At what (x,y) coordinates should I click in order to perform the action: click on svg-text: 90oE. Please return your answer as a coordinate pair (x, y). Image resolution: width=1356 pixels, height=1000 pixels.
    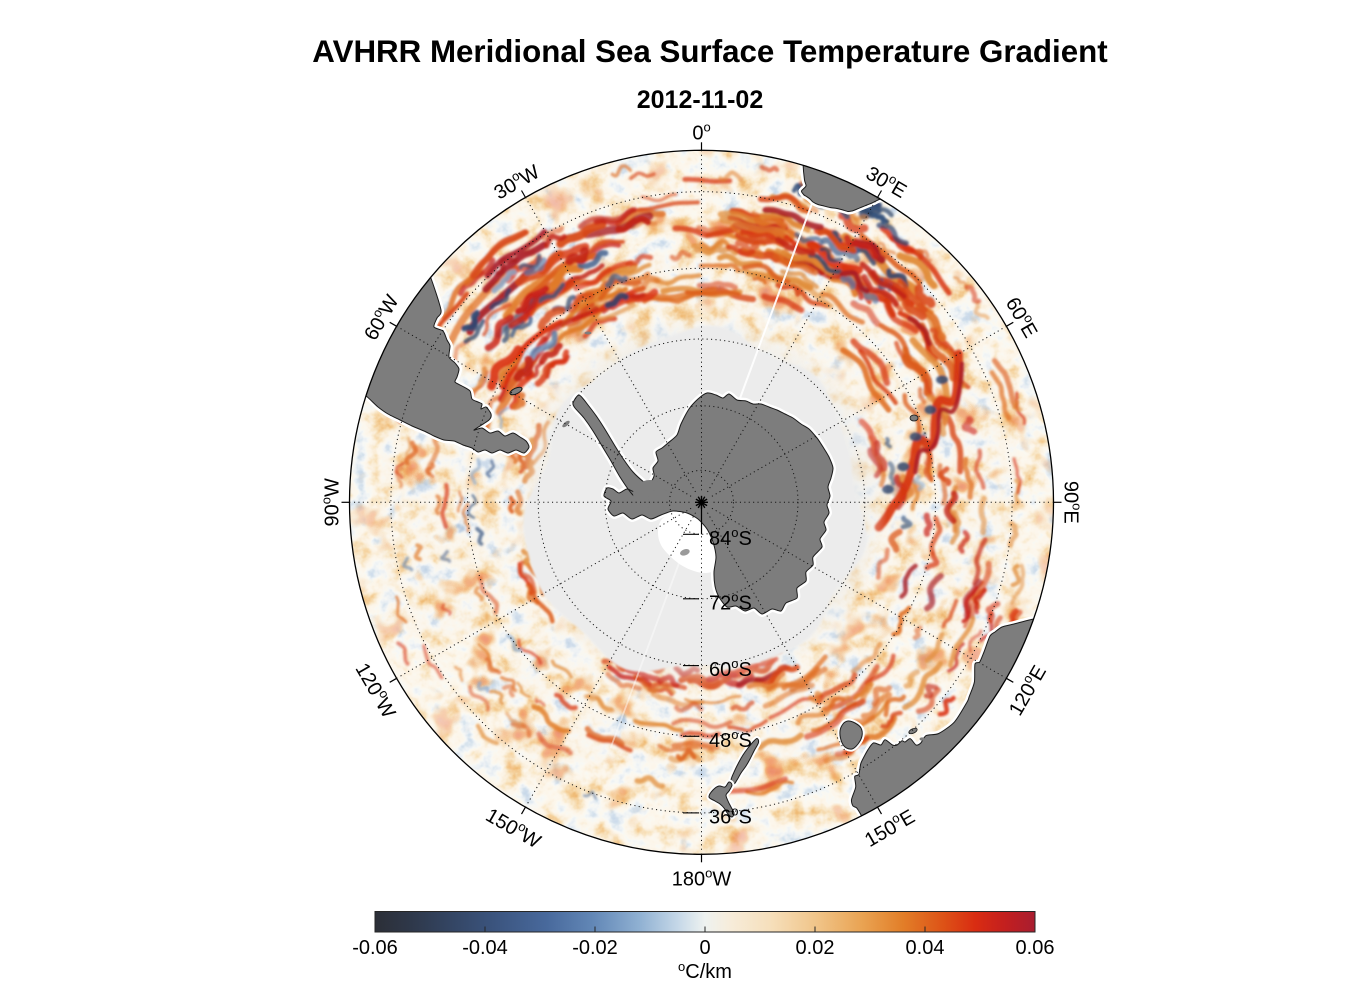
    Looking at the image, I should click on (1072, 502).